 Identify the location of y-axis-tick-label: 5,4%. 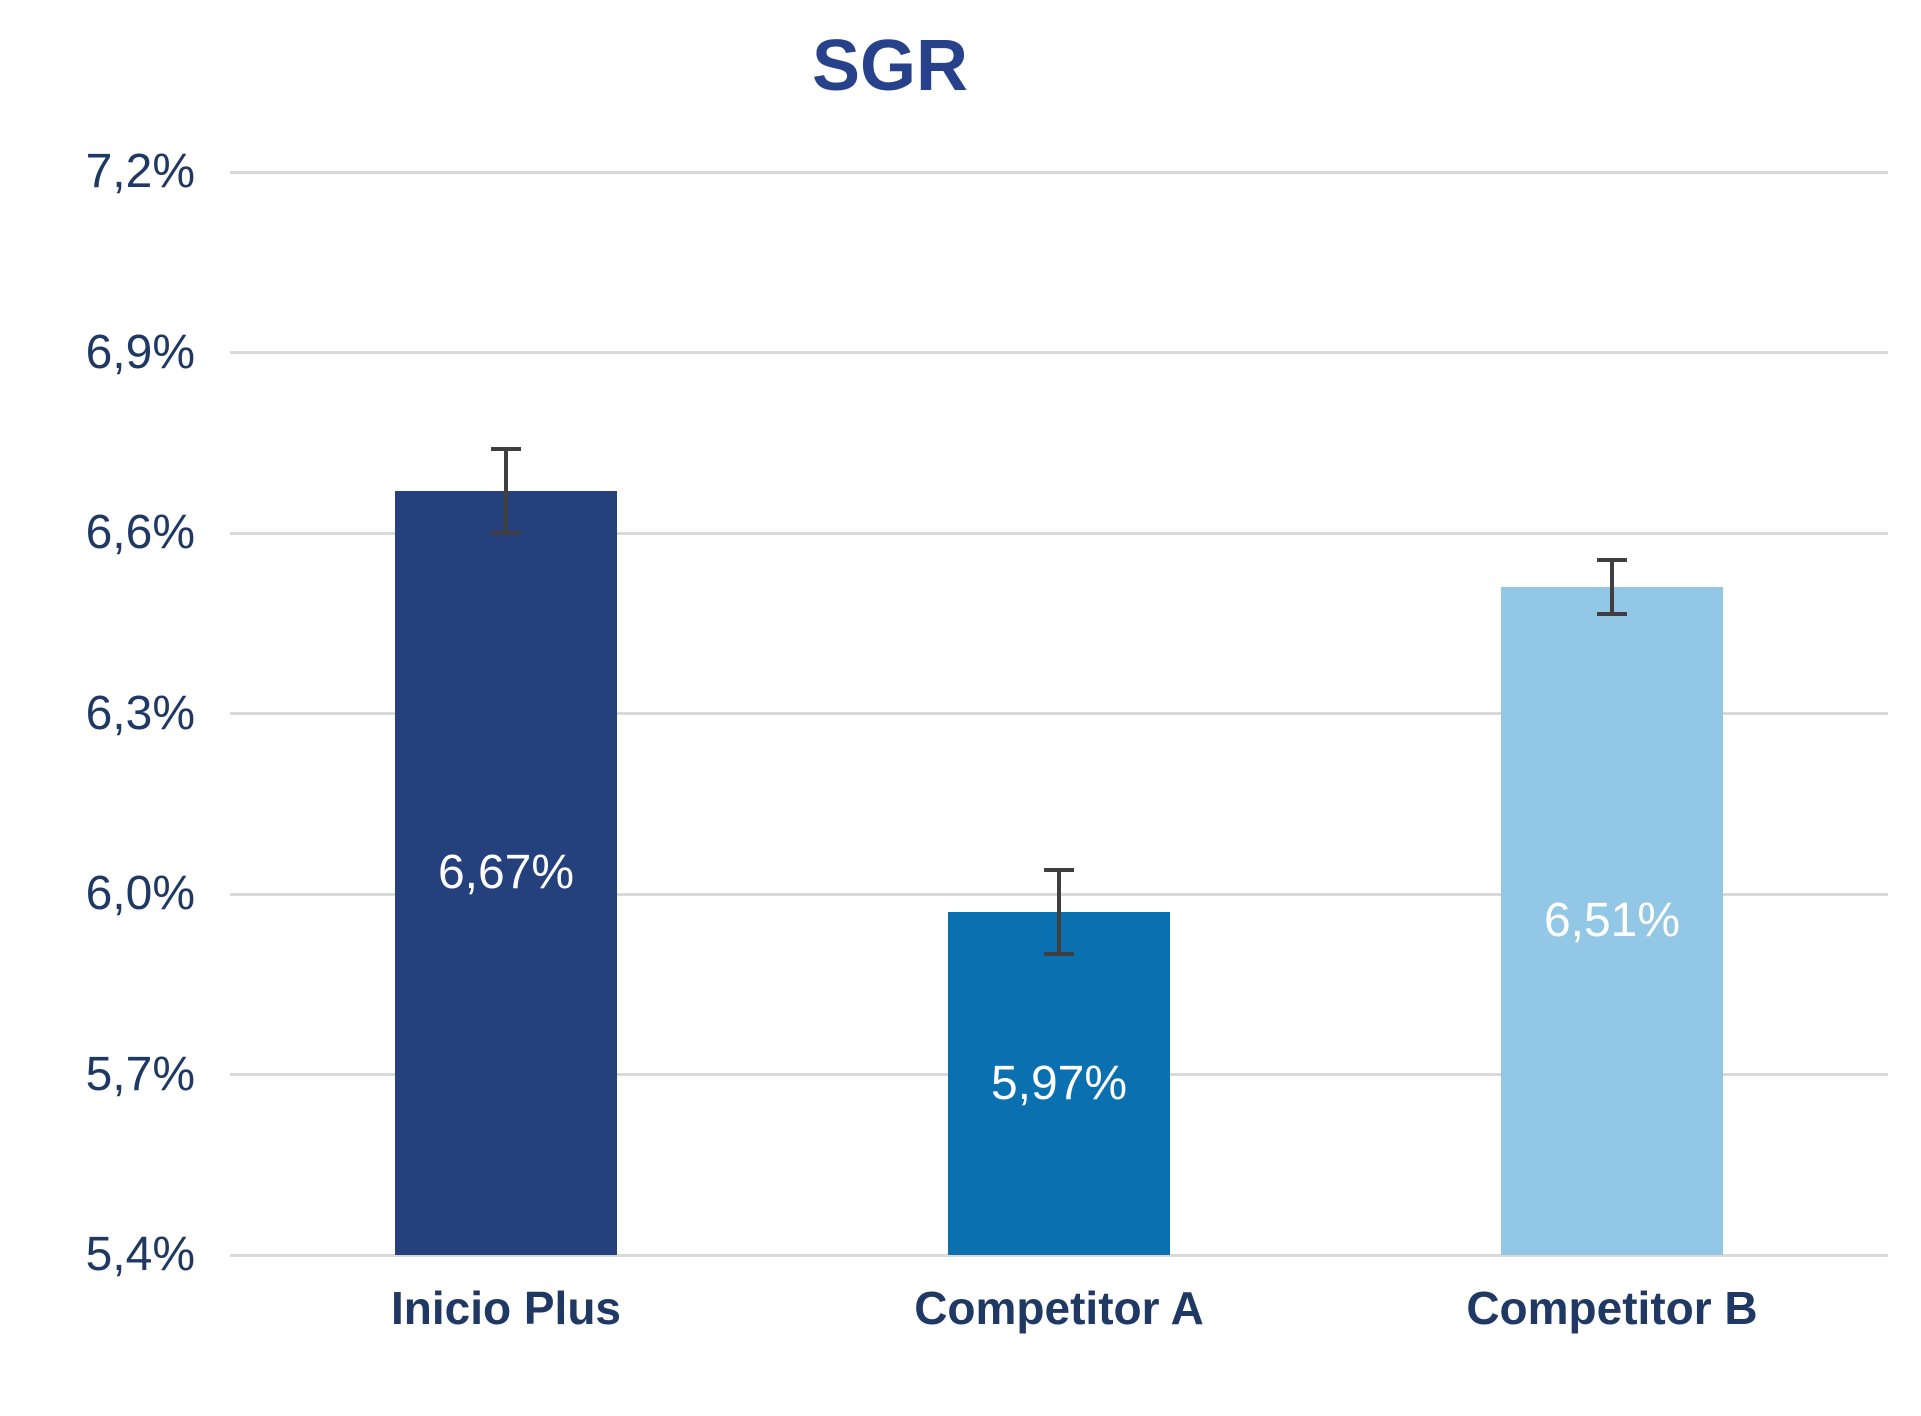
(140, 1254).